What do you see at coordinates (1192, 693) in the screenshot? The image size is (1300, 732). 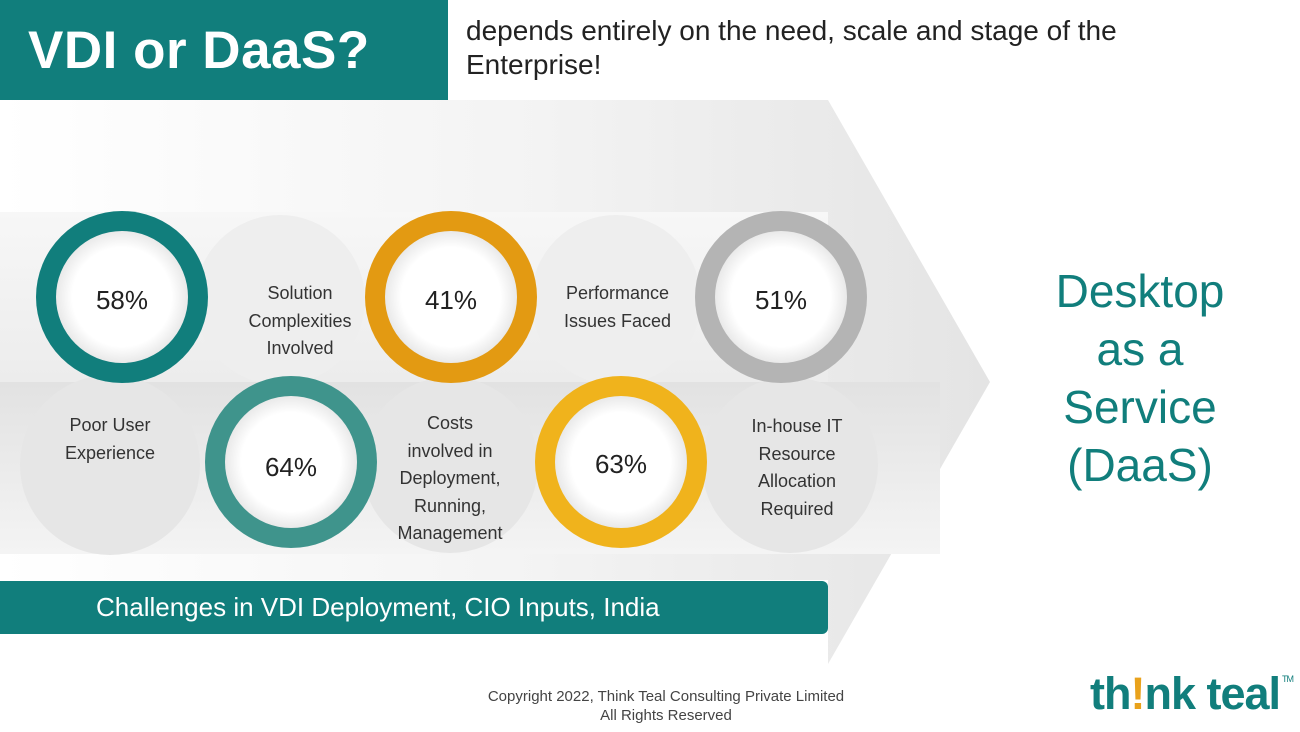 I see `think-teal-logo: th! nk teal TM` at bounding box center [1192, 693].